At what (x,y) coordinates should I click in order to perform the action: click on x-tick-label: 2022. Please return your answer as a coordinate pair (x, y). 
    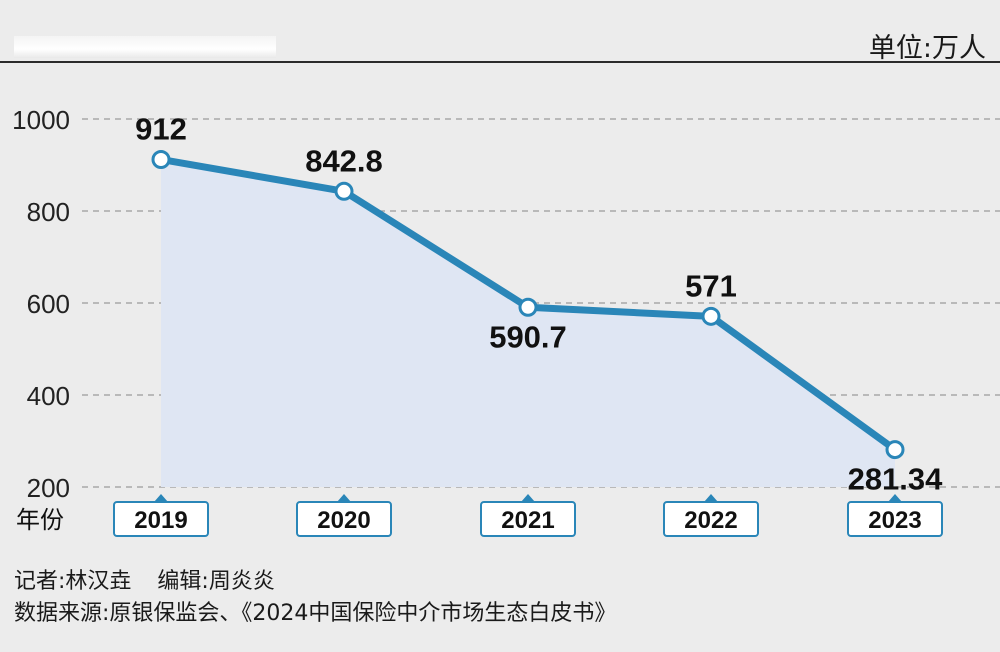
    Looking at the image, I should click on (710, 520).